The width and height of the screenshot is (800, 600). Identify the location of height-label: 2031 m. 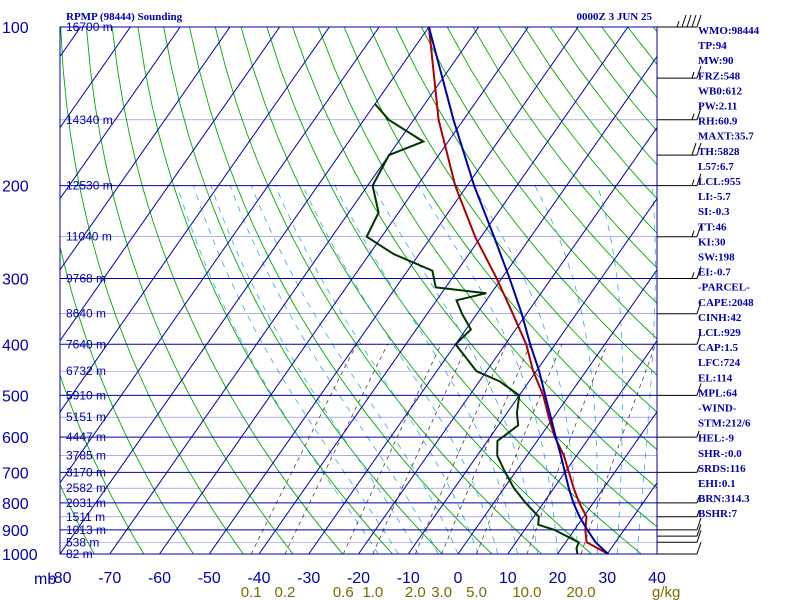
(86, 503).